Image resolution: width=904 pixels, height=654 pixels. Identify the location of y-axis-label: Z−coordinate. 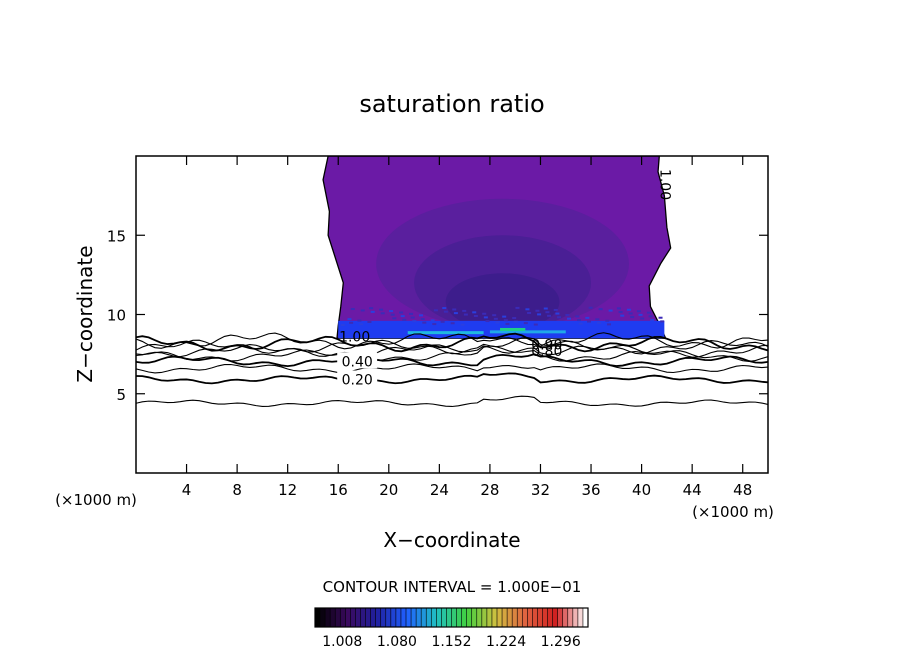
(85, 313).